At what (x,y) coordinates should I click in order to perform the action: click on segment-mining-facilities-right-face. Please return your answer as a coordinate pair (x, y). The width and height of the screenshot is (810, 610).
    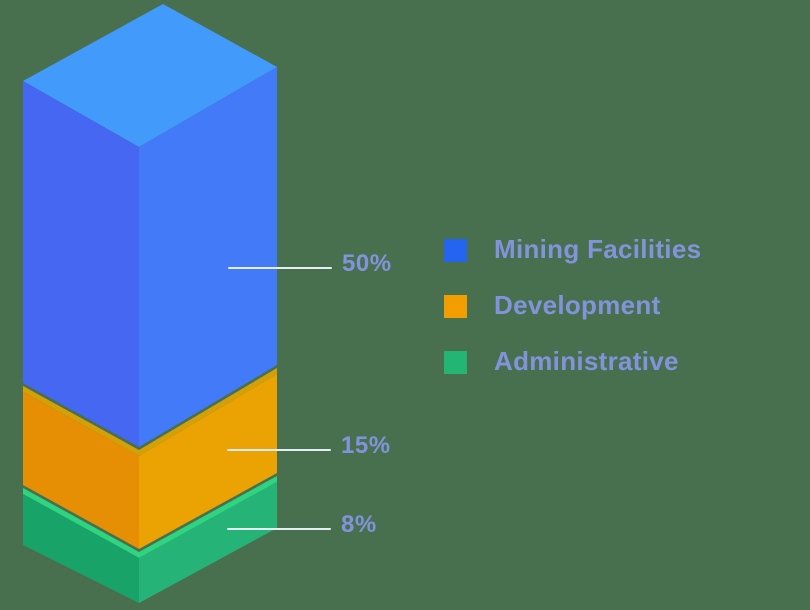
    Looking at the image, I should click on (208, 257).